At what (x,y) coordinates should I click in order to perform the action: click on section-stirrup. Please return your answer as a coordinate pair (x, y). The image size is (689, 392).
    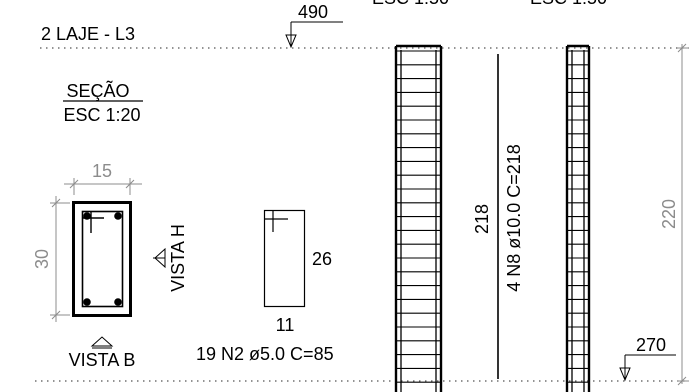
    Looking at the image, I should click on (102, 259).